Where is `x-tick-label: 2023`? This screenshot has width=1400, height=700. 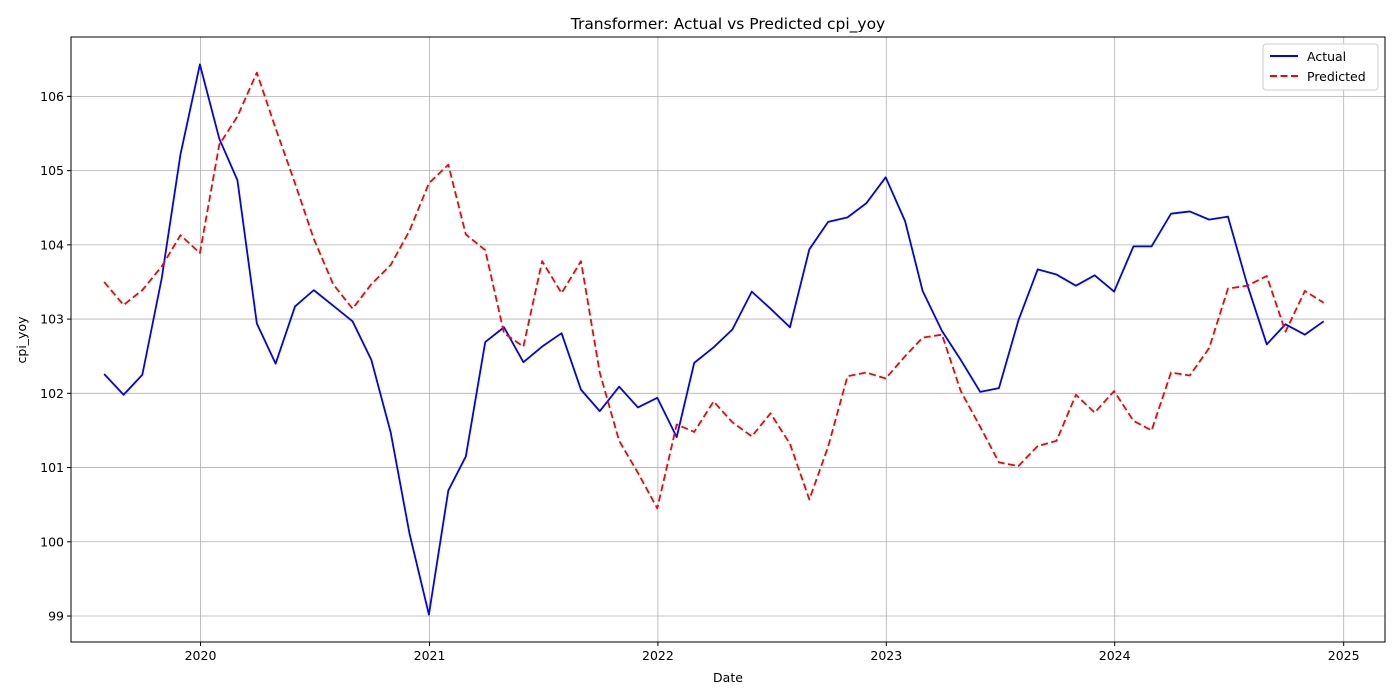
x-tick-label: 2023 is located at coordinates (886, 655).